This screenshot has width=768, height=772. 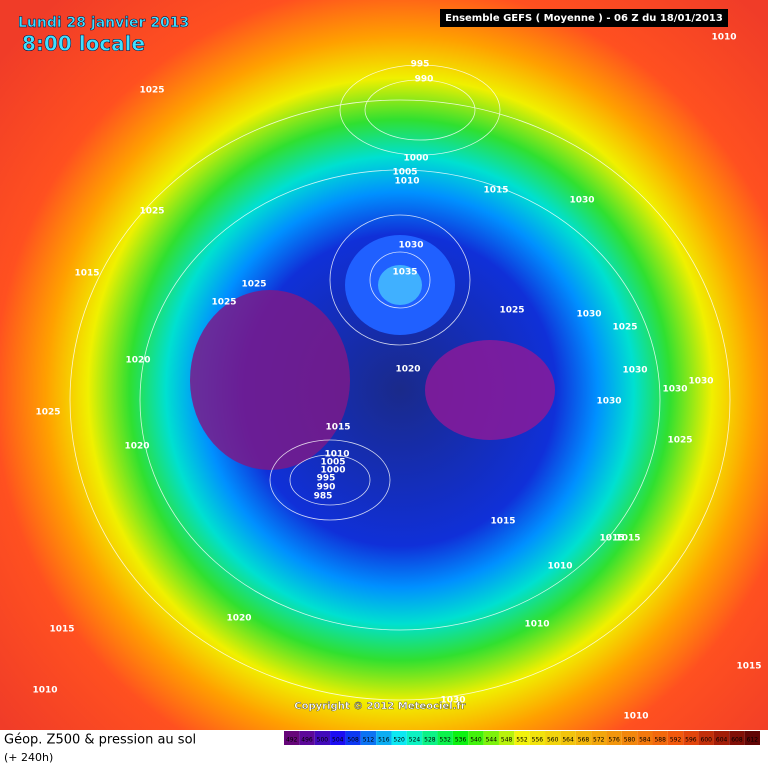 I want to click on legend-label: 608, so click(x=737, y=740).